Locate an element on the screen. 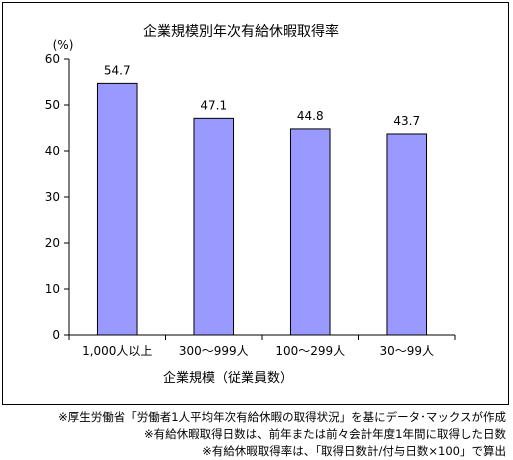 This screenshot has height=460, width=513. x-tick-label-2: 100〜299人 is located at coordinates (310, 351).